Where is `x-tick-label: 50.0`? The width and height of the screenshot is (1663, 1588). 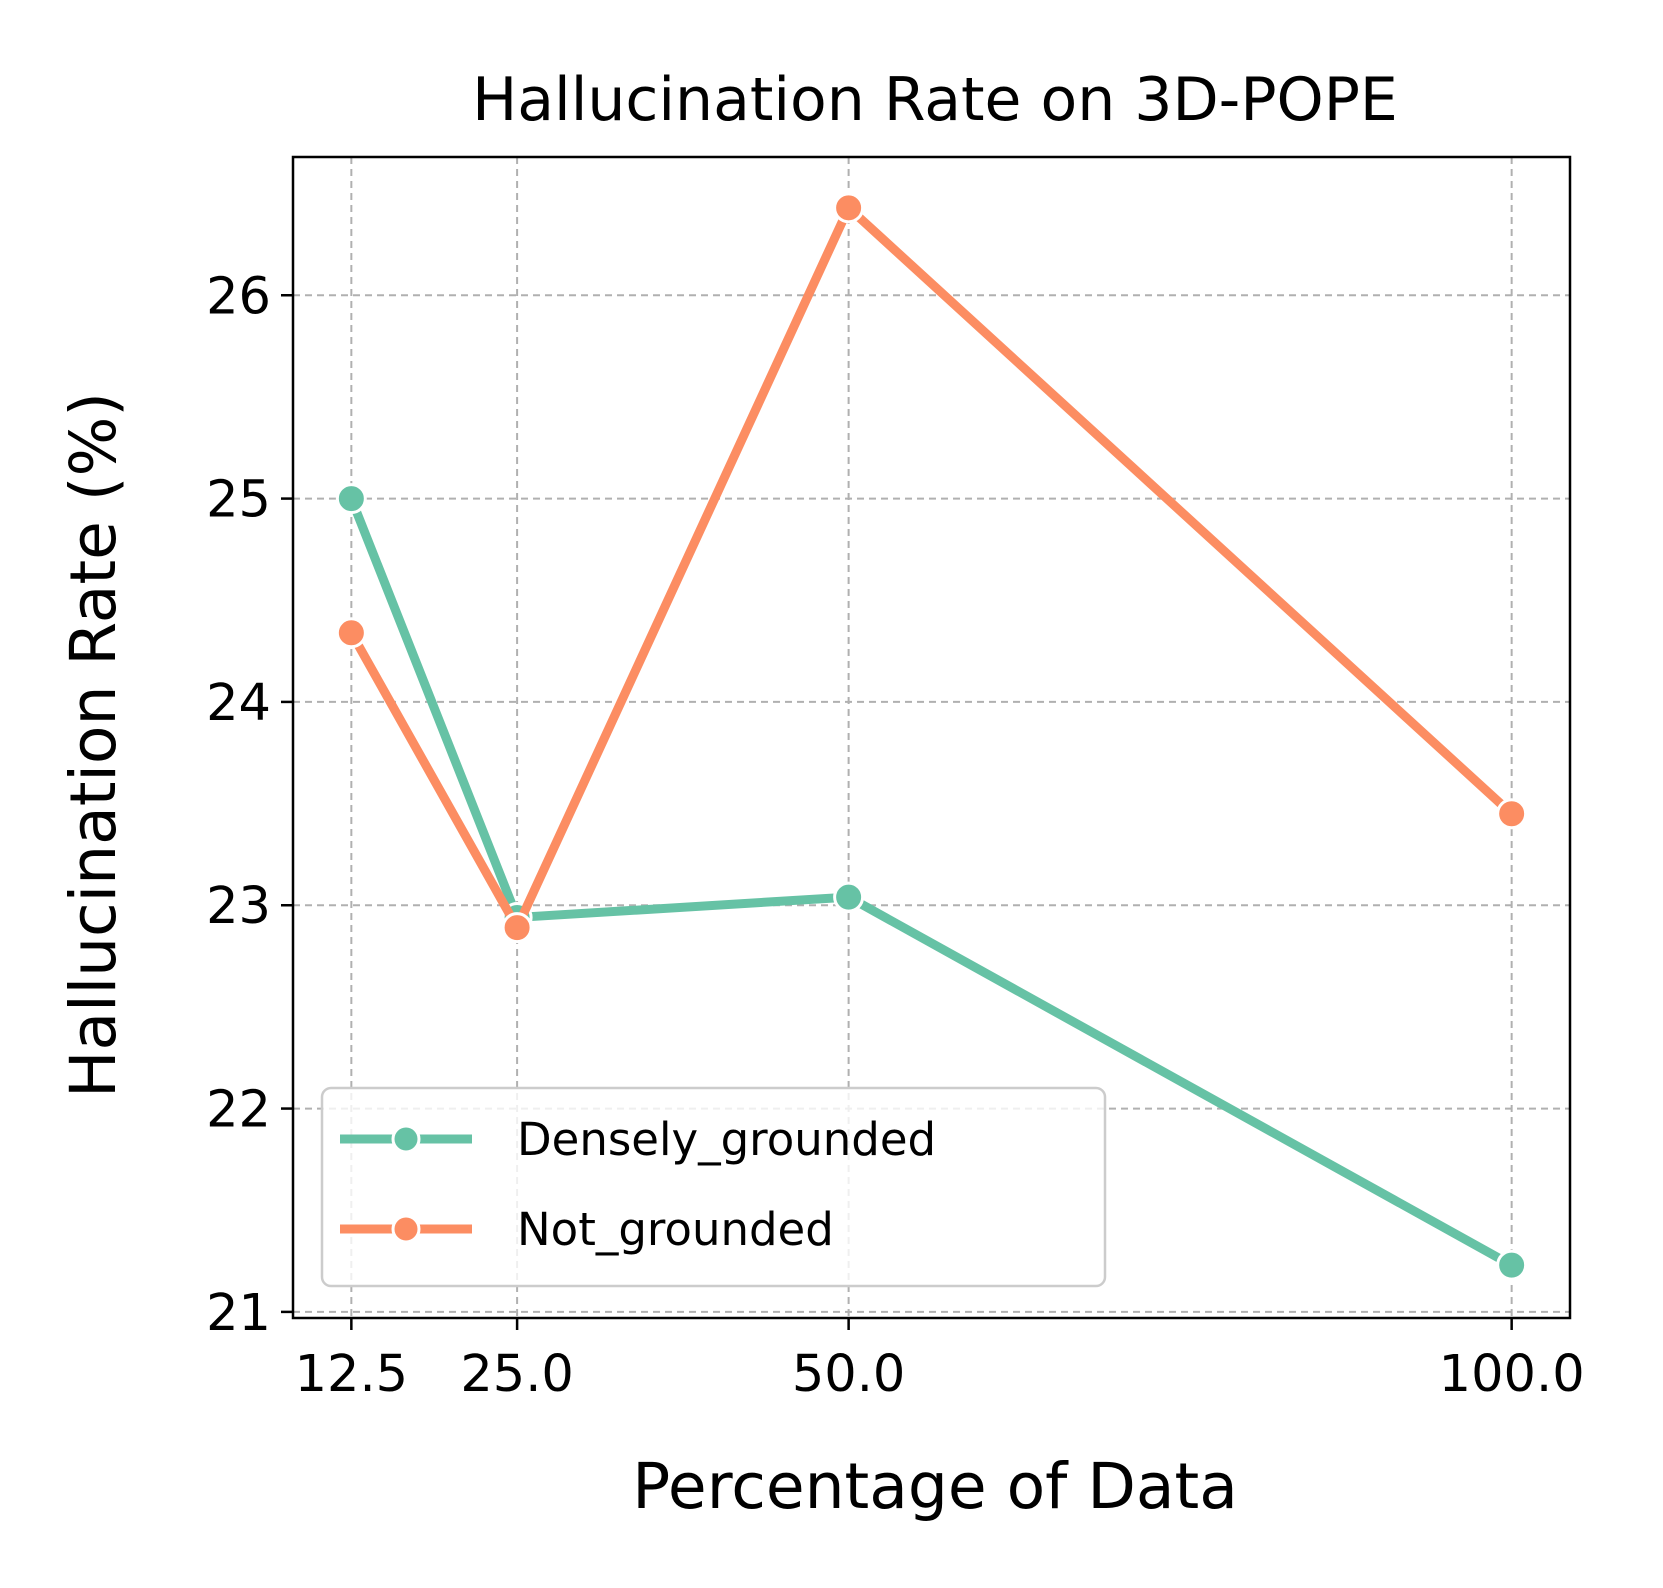 x-tick-label: 50.0 is located at coordinates (849, 1374).